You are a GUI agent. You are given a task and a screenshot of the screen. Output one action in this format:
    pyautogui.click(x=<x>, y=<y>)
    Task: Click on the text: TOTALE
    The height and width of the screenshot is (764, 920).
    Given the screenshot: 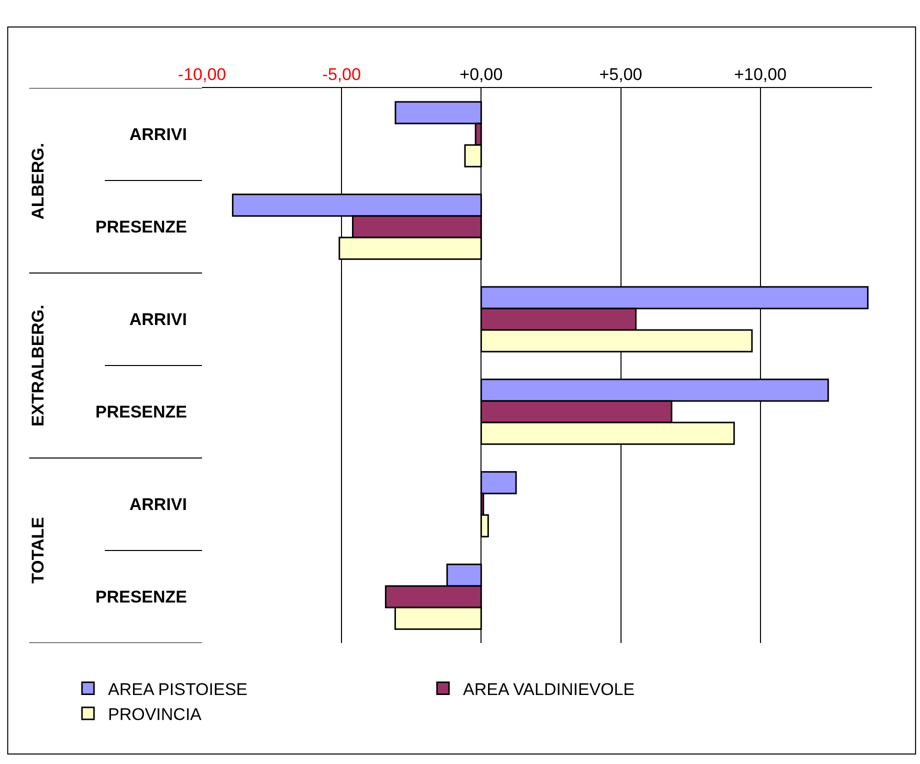 What is the action you would take?
    pyautogui.click(x=38, y=550)
    